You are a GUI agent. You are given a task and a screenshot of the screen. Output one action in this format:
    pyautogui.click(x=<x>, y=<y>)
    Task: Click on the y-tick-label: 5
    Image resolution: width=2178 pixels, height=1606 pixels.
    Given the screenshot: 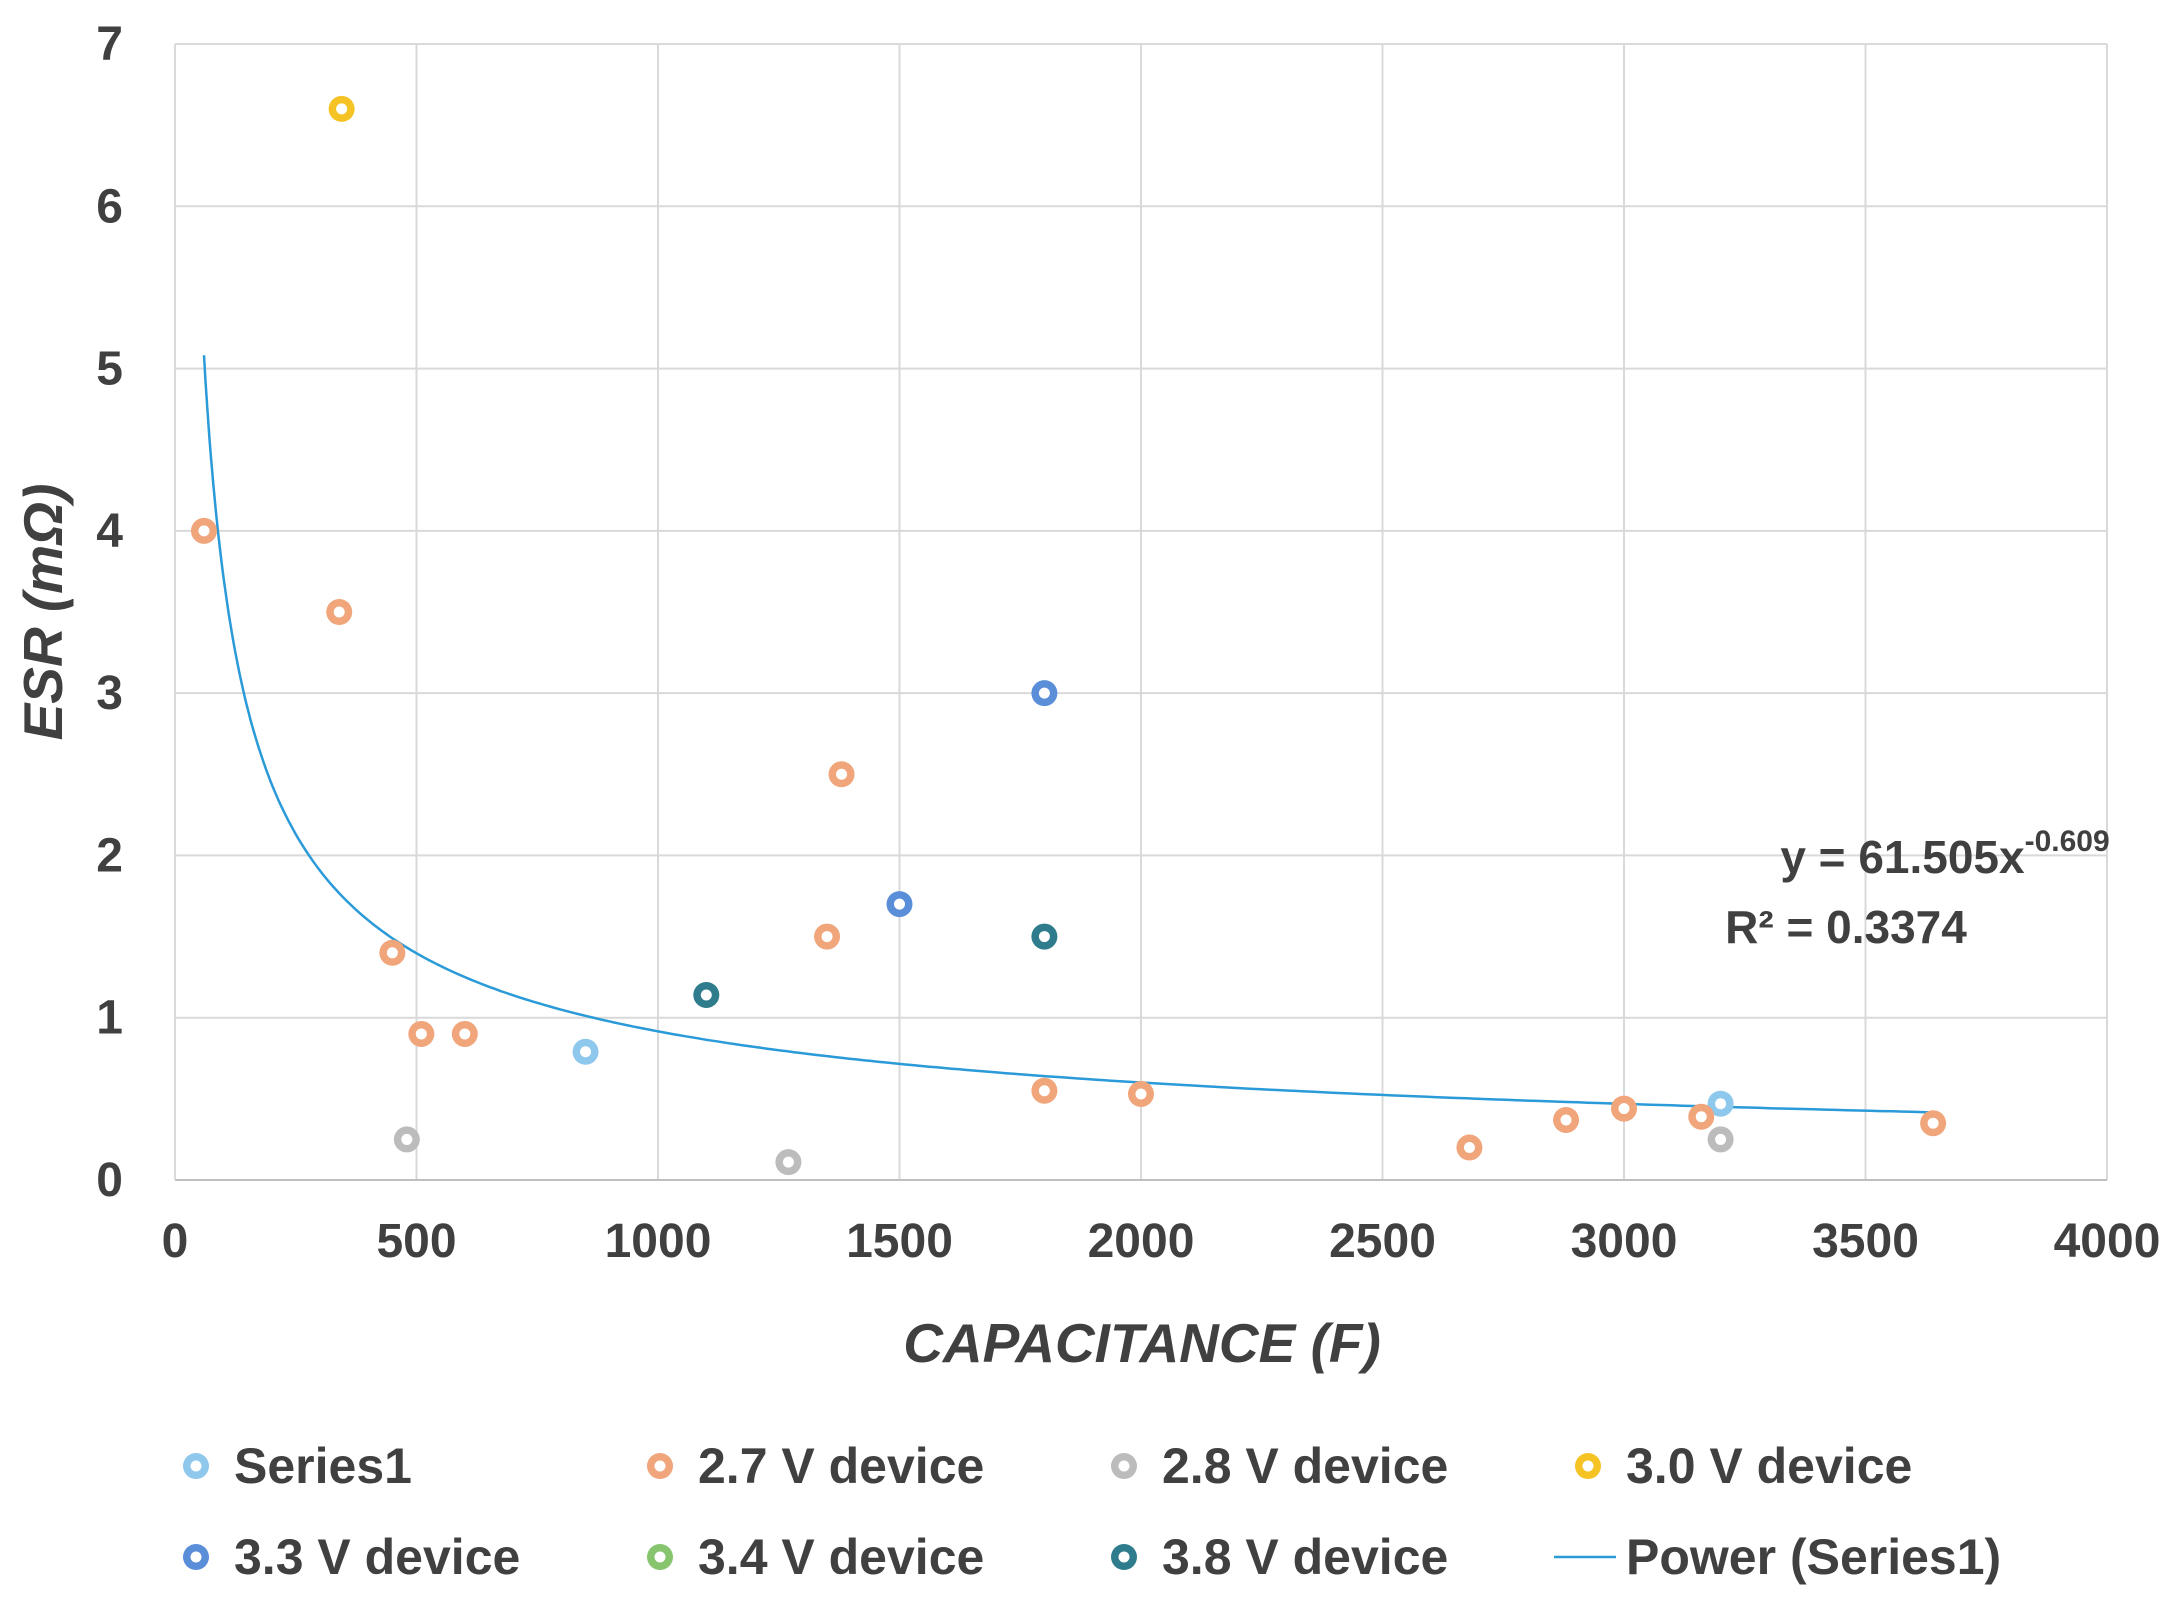 What is the action you would take?
    pyautogui.click(x=109, y=369)
    